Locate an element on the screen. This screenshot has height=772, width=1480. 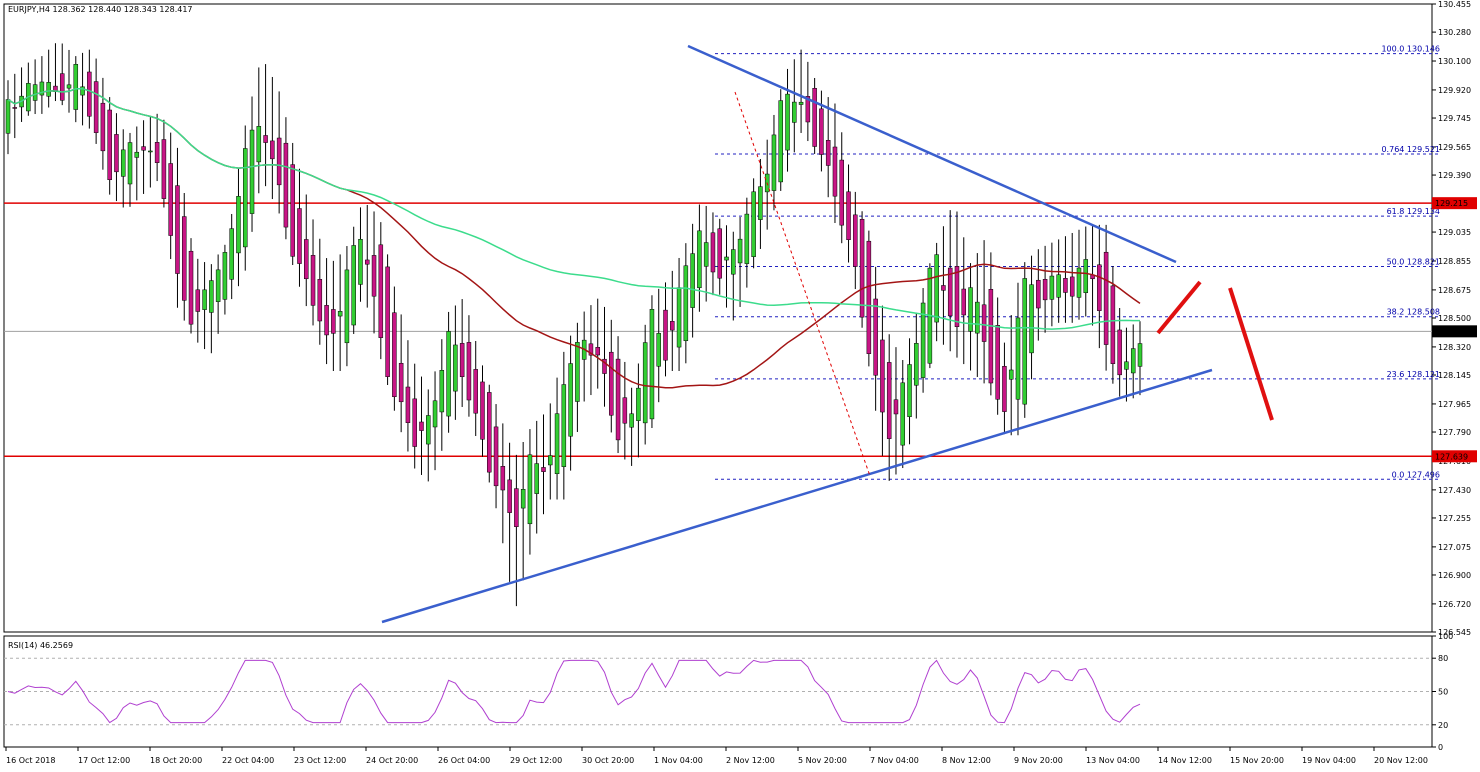
time-tick-label: 23 Oct 12:00 is located at coordinates (320, 760).